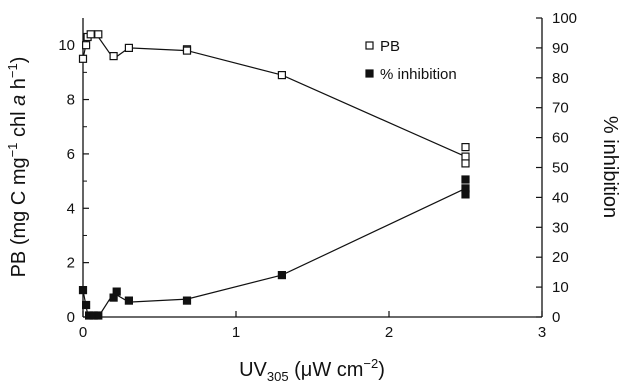 The height and width of the screenshot is (384, 620). I want to click on right-y-tick-label: 80, so click(560, 78).